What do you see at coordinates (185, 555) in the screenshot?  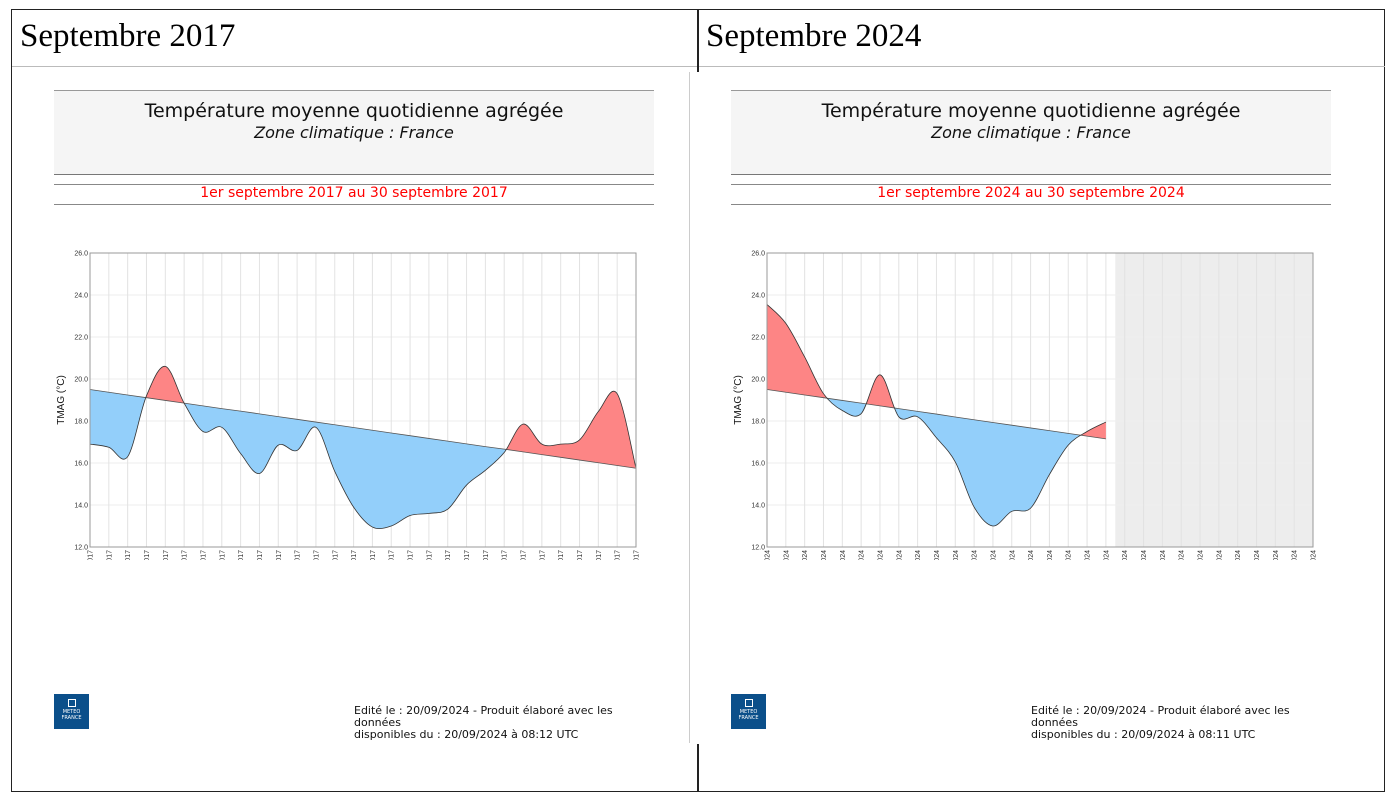 I see `x-tick-label: 06/09/2017` at bounding box center [185, 555].